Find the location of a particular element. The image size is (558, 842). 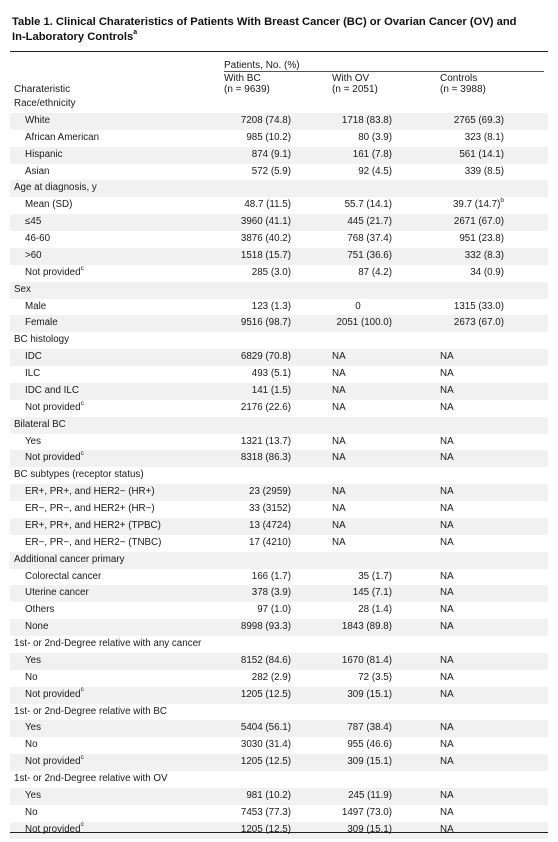

section-label: BC subtypes (receptor status) is located at coordinates (79, 475).